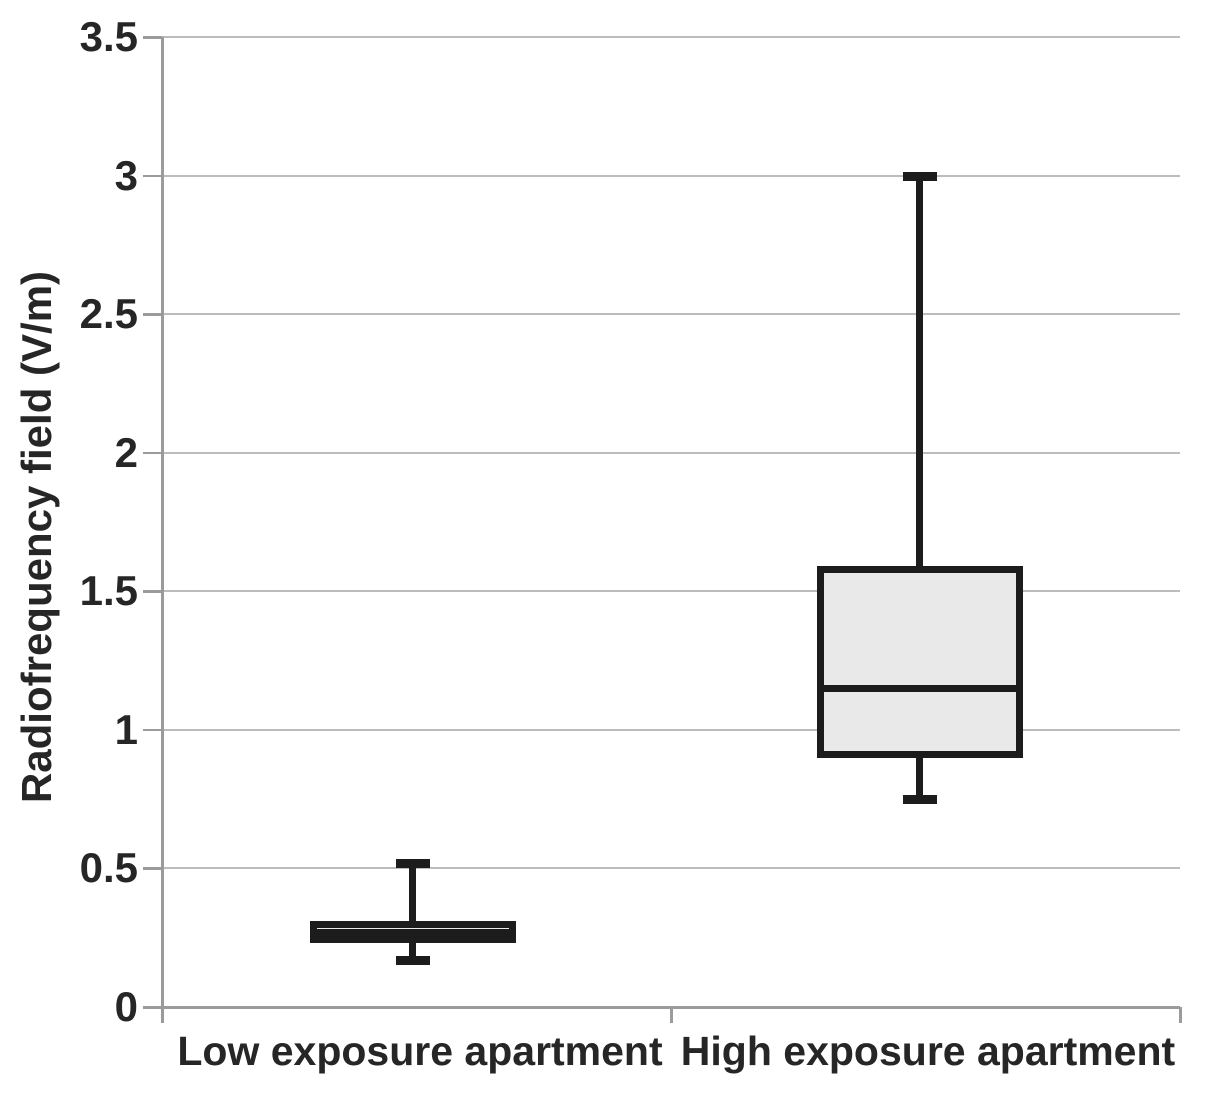 The width and height of the screenshot is (1205, 1096). What do you see at coordinates (126, 452) in the screenshot?
I see `y-axis-tick-label: 2` at bounding box center [126, 452].